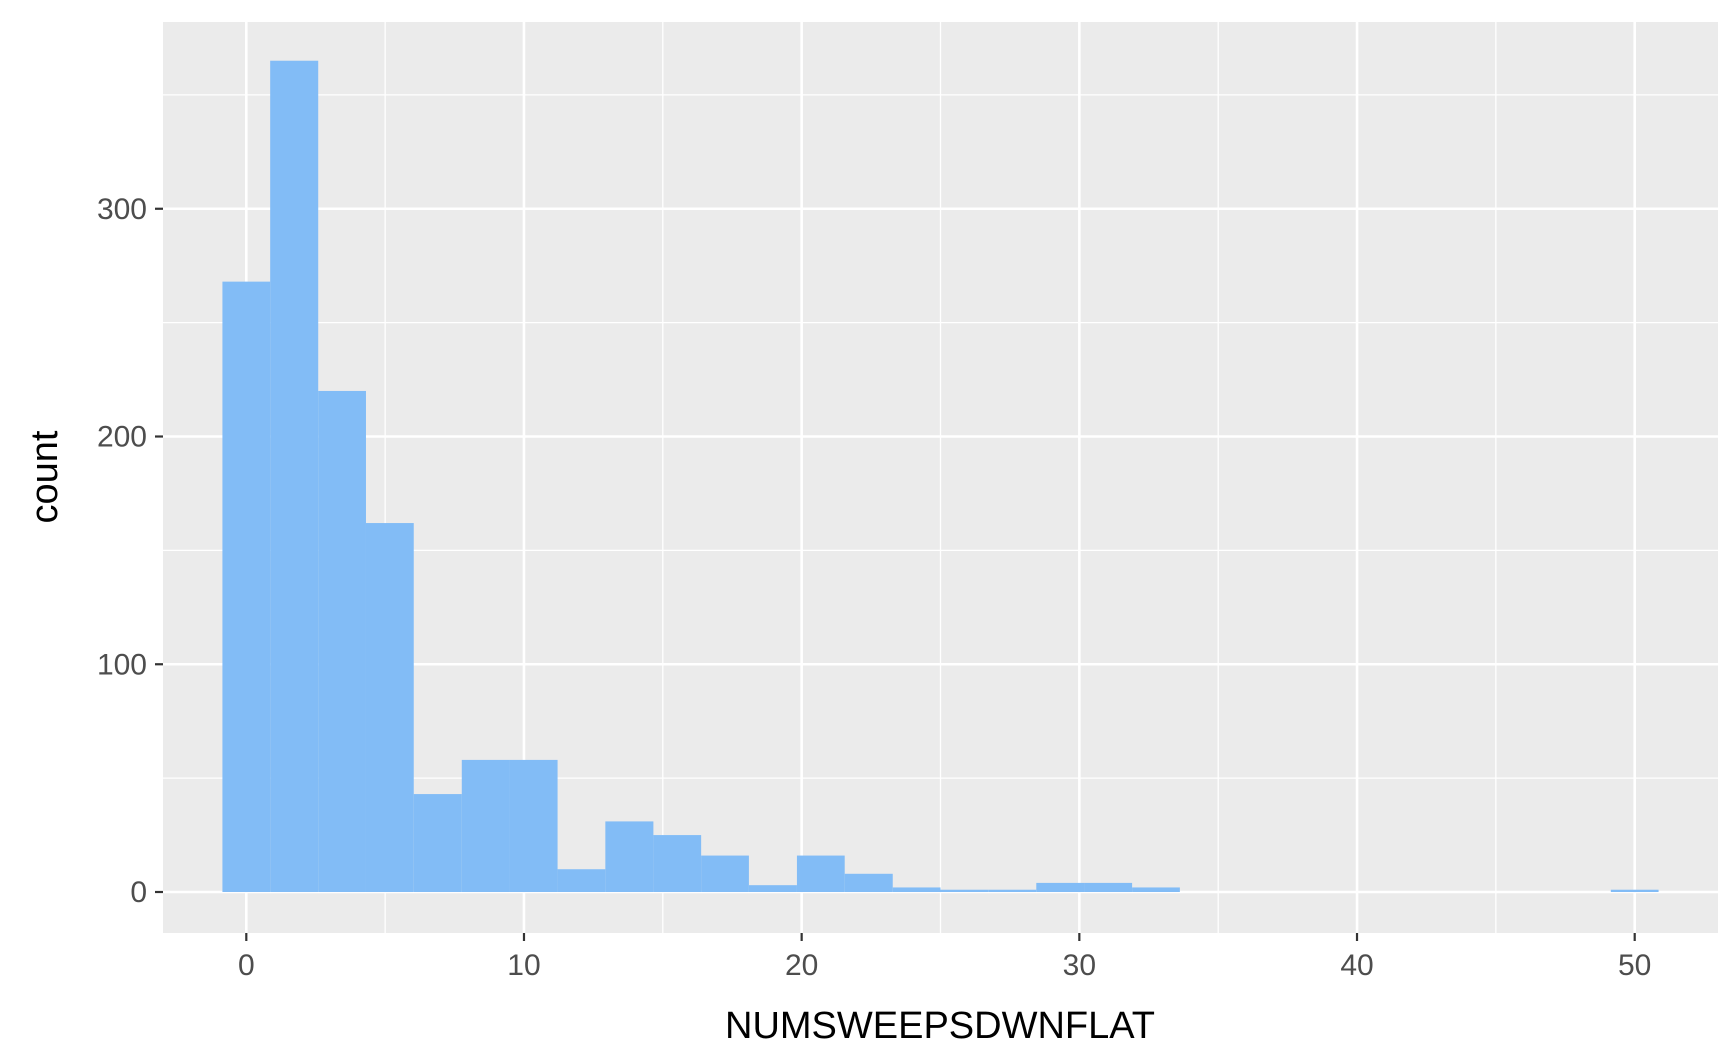  Describe the element at coordinates (122, 209) in the screenshot. I see `y-tick-label: 300` at that location.